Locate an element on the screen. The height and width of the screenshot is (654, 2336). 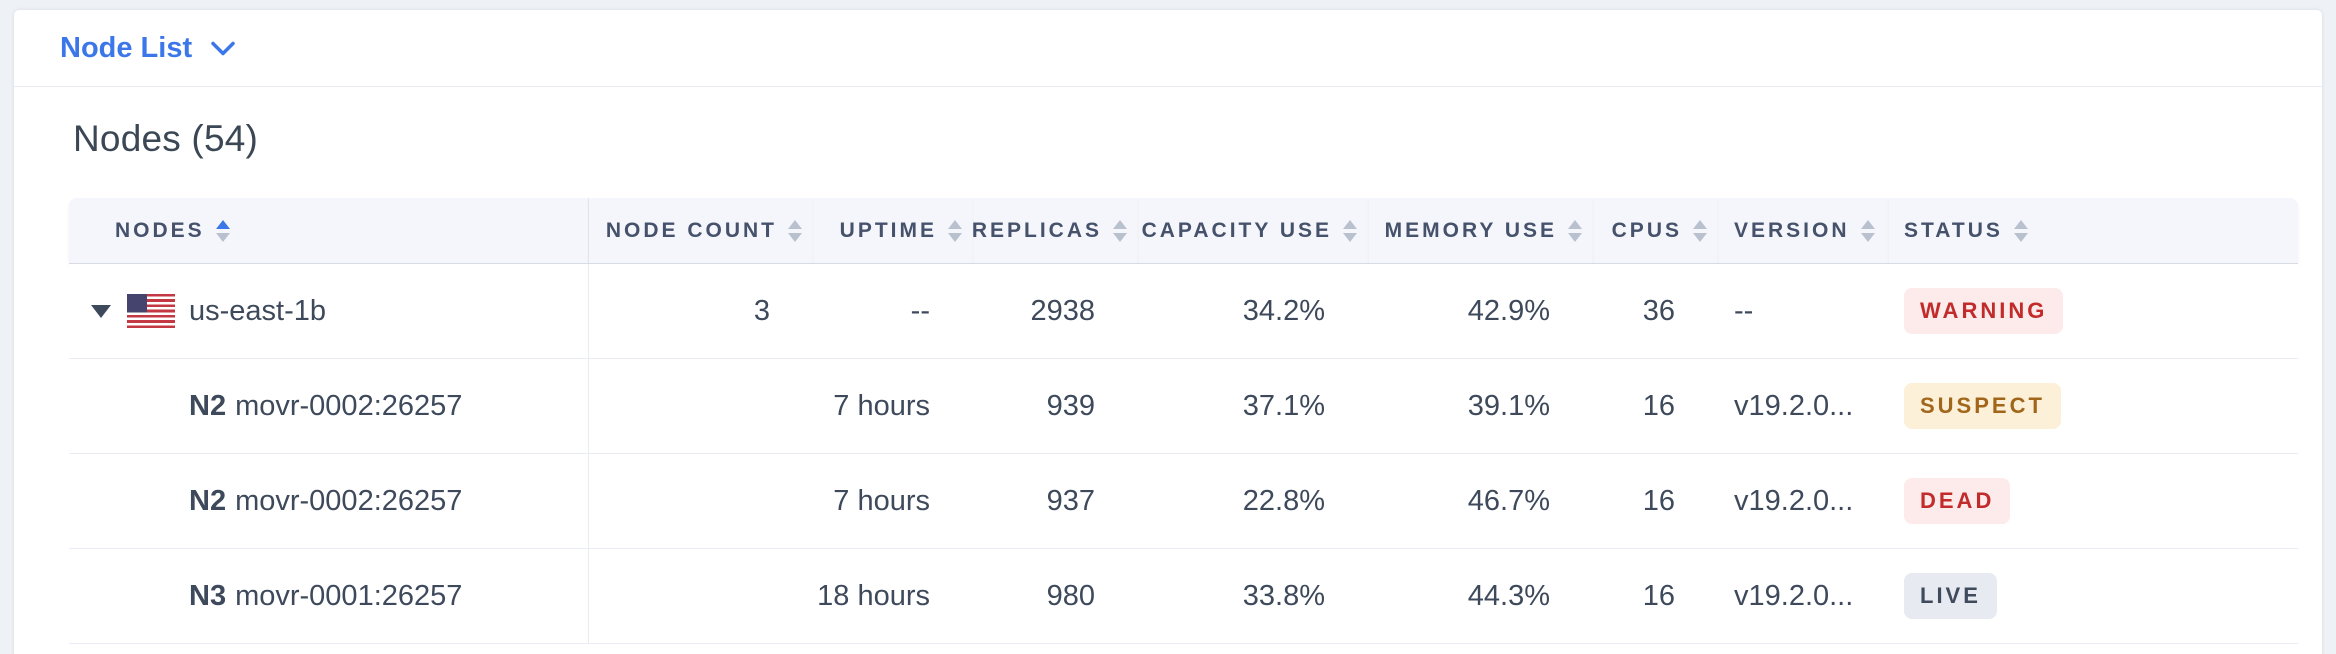
column-header-capacity-use: CAPACITY USE is located at coordinates (1254, 231).